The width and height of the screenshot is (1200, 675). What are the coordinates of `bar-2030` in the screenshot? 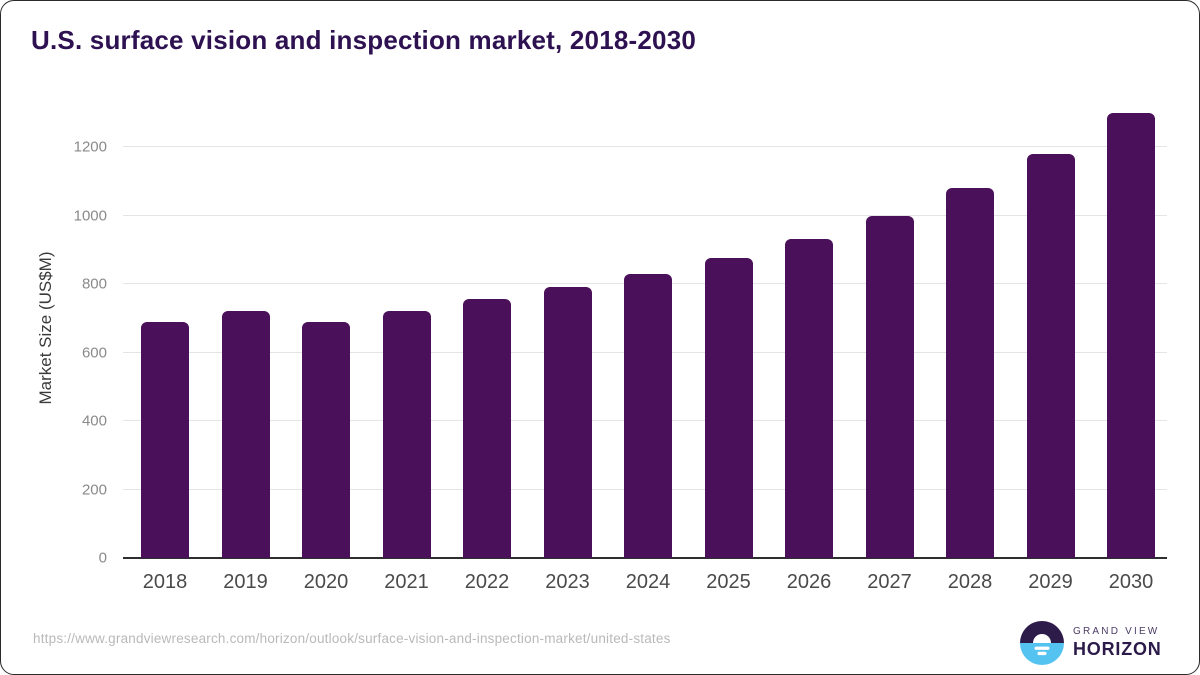 It's located at (1131, 335).